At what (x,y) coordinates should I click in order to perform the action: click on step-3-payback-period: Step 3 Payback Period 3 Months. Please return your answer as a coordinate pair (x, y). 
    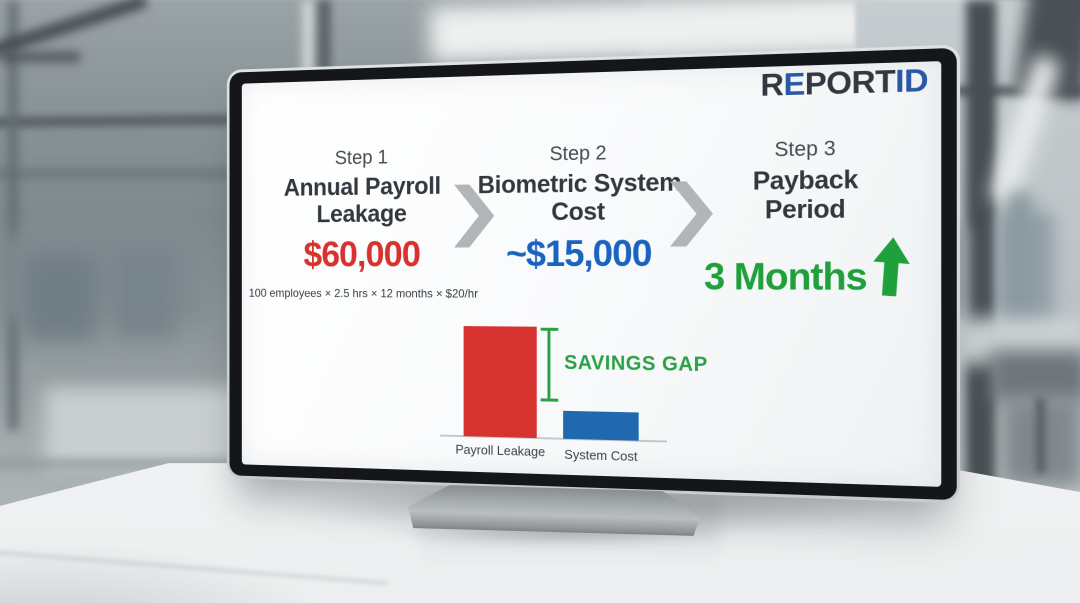
    Looking at the image, I should click on (807, 218).